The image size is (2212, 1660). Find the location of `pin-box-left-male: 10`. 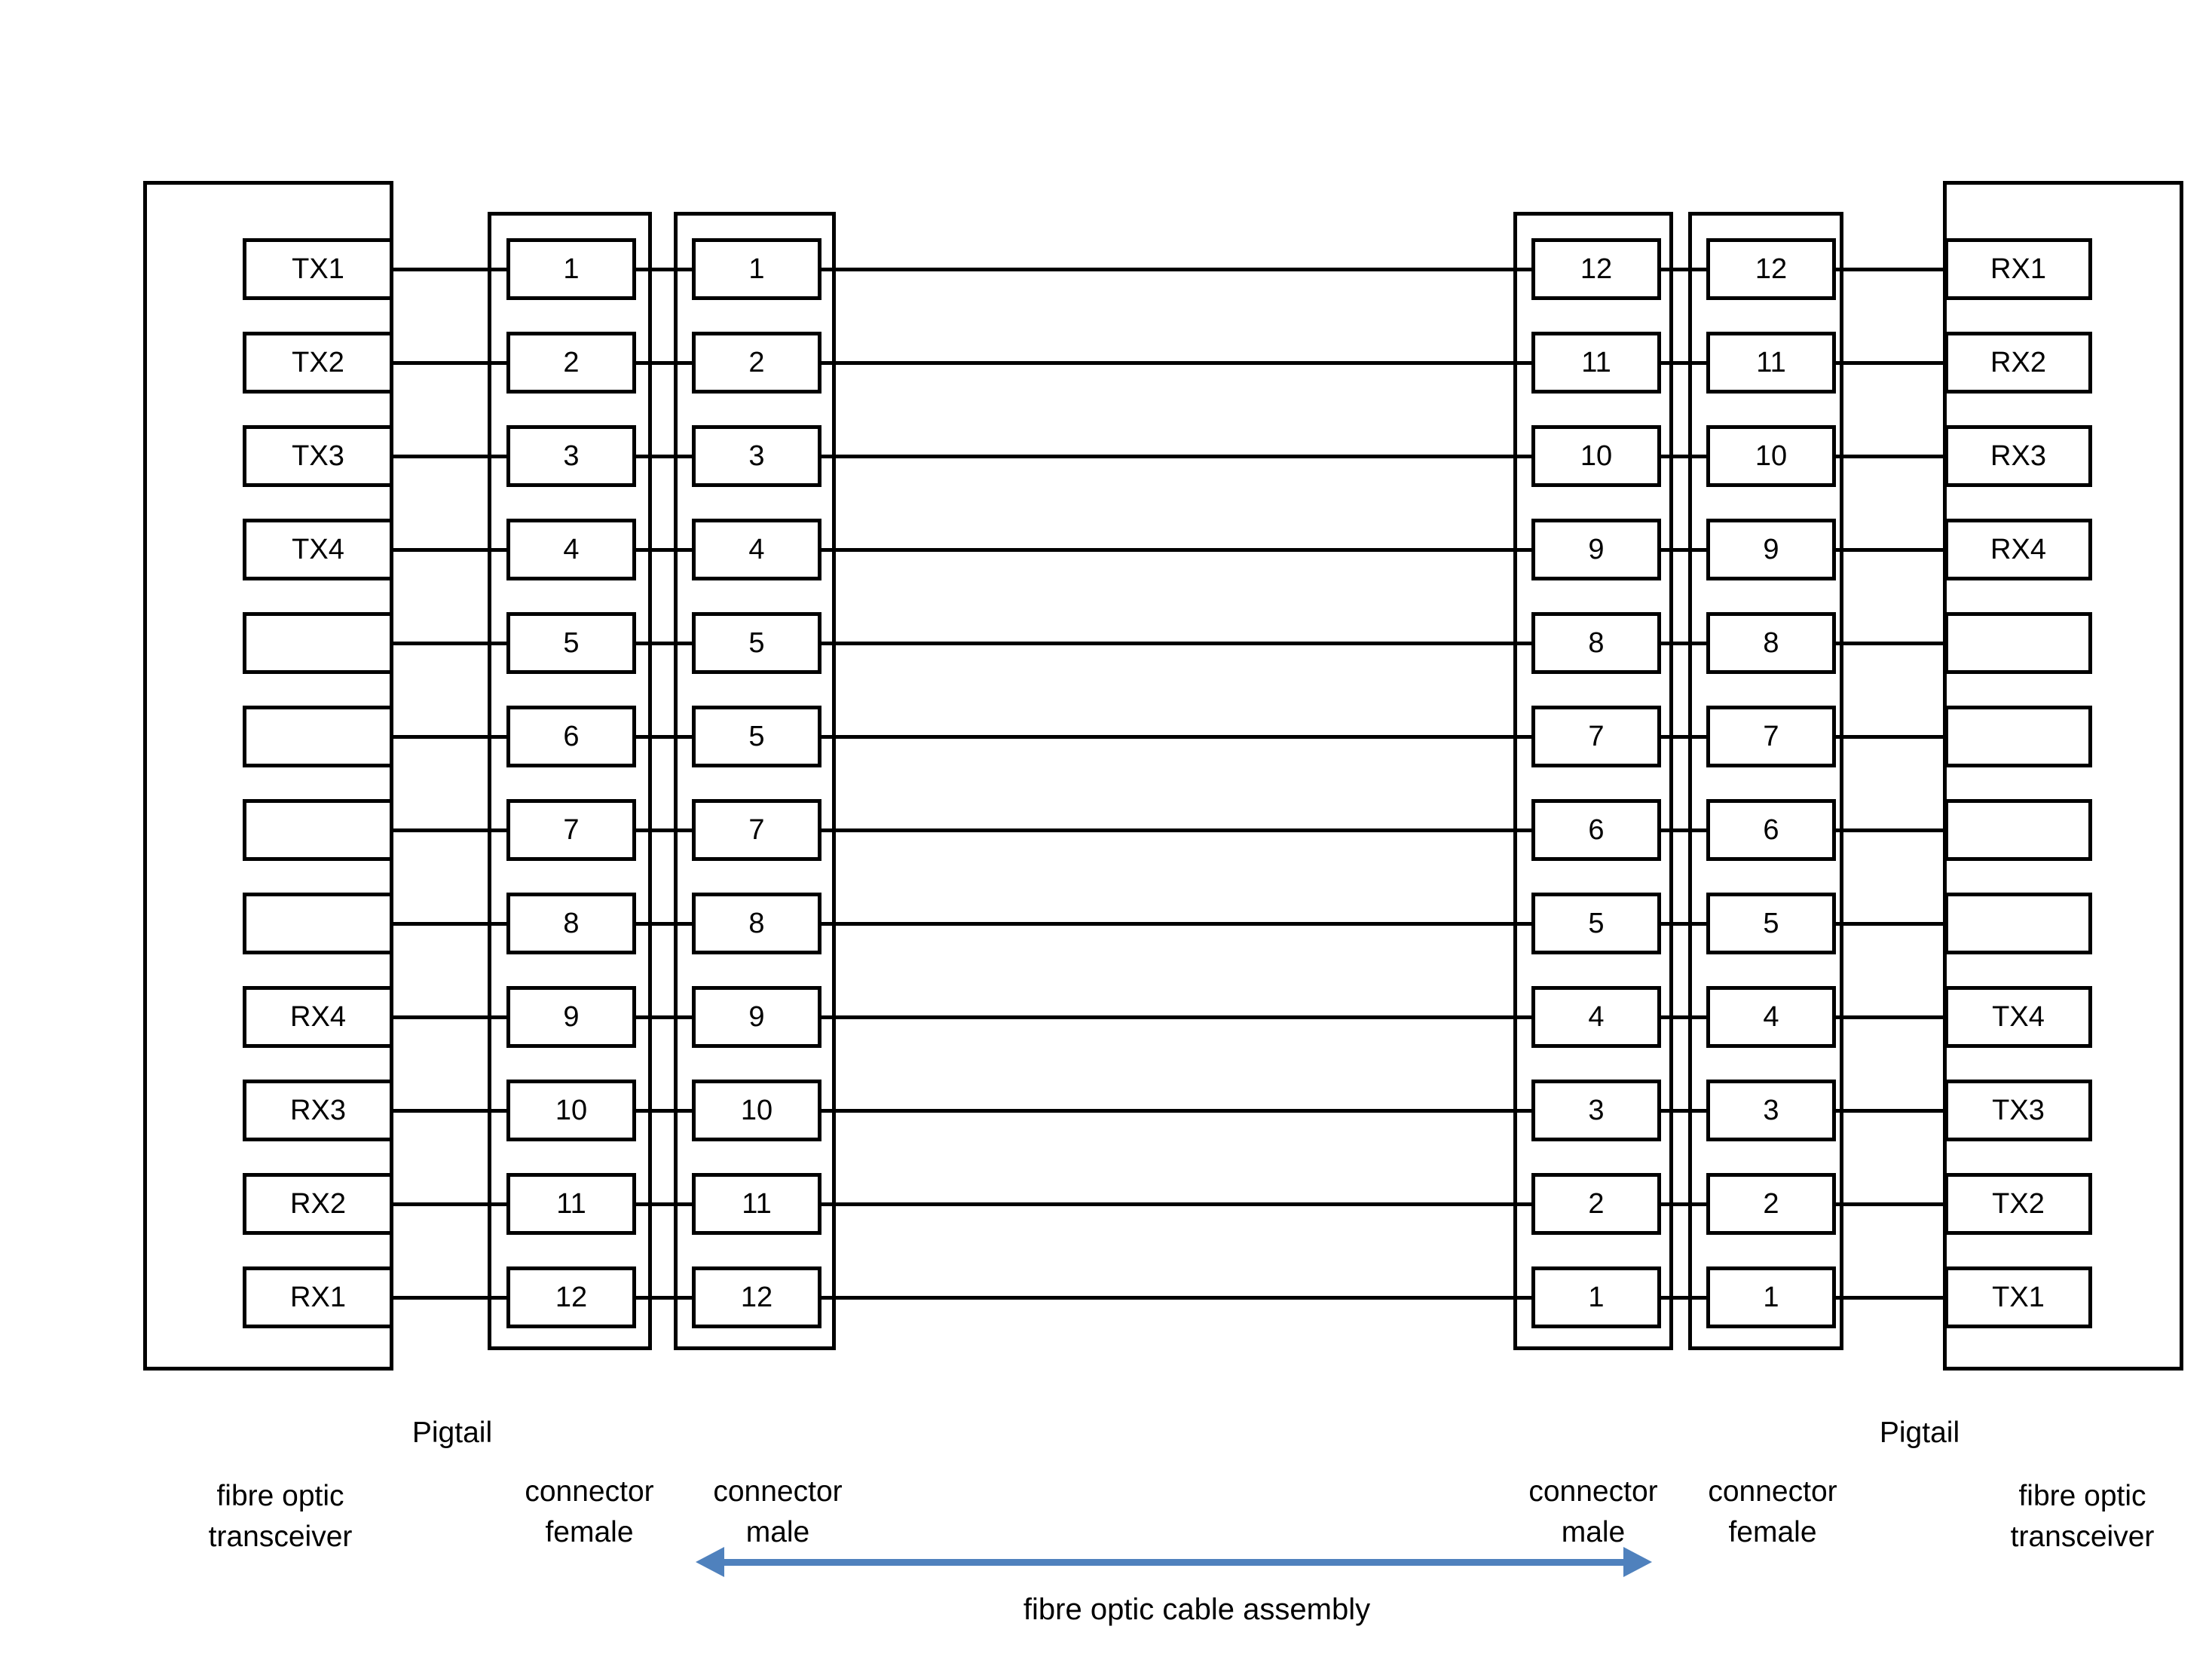

pin-box-left-male: 10 is located at coordinates (757, 1110).